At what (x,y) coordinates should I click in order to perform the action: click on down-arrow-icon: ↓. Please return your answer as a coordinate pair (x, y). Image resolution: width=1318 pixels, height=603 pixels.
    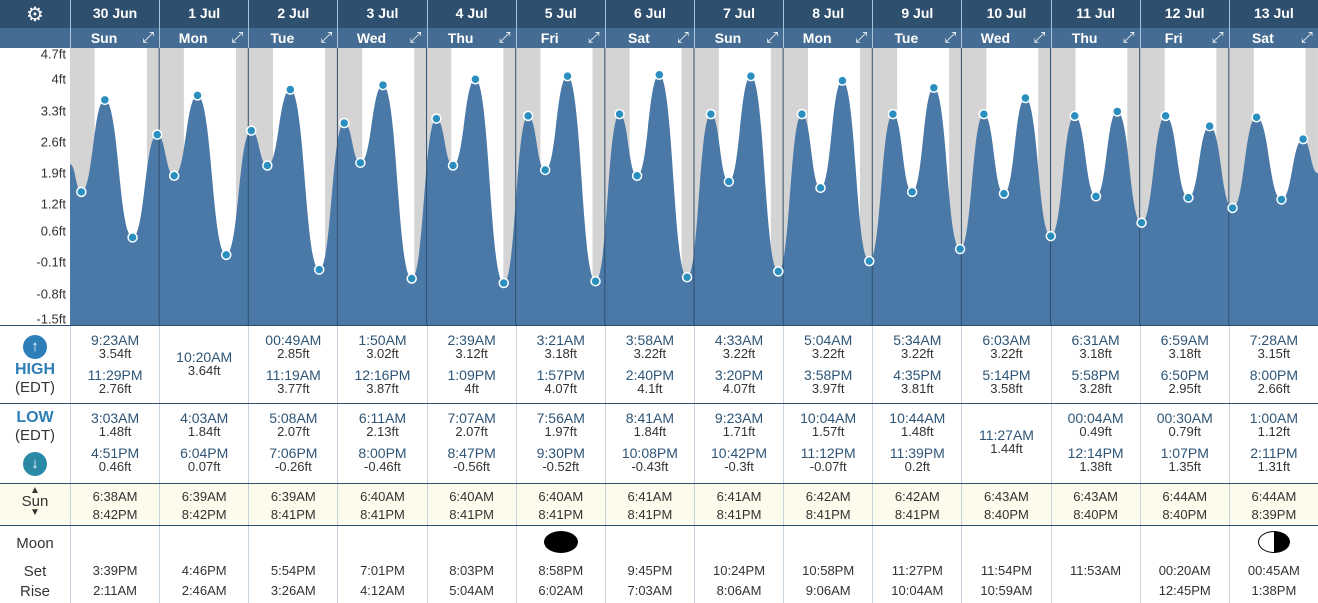
    Looking at the image, I should click on (35, 464).